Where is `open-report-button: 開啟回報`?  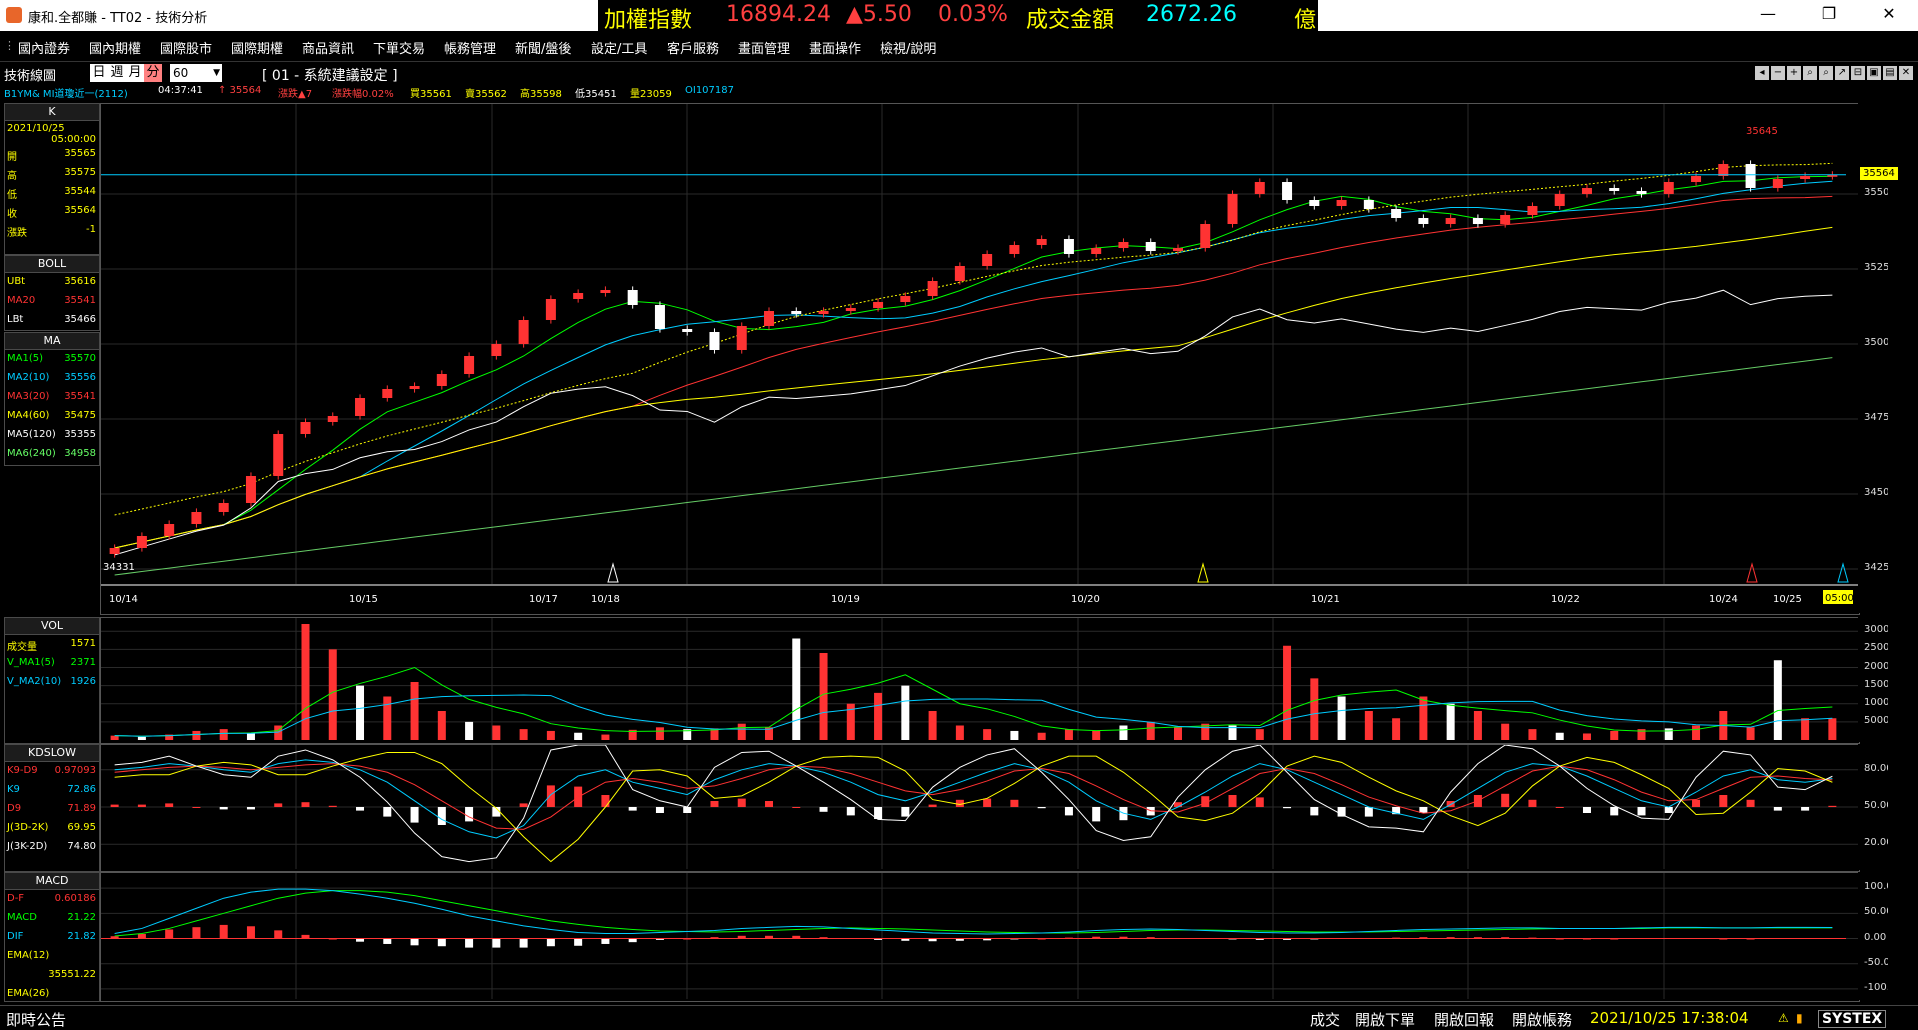
open-report-button: 開啟回報 is located at coordinates (1464, 1019).